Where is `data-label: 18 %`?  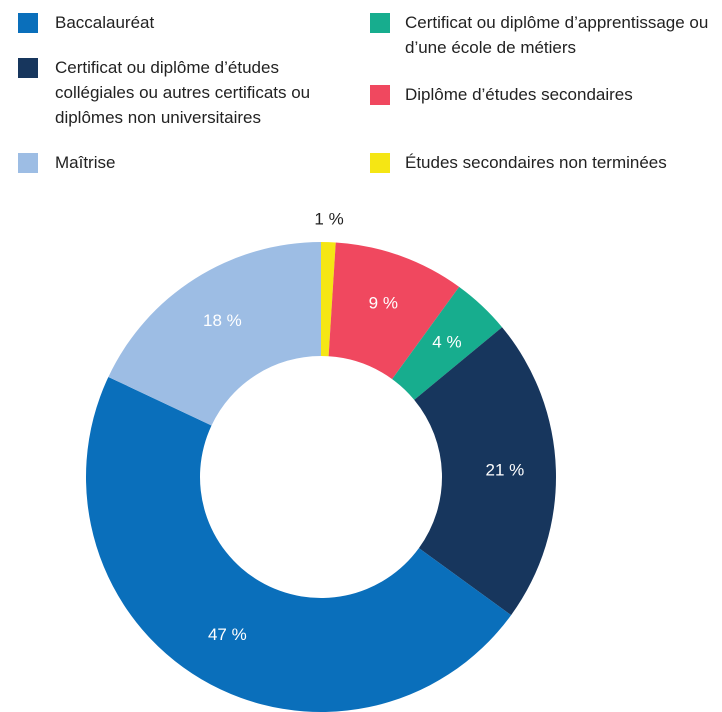 data-label: 18 % is located at coordinates (222, 320).